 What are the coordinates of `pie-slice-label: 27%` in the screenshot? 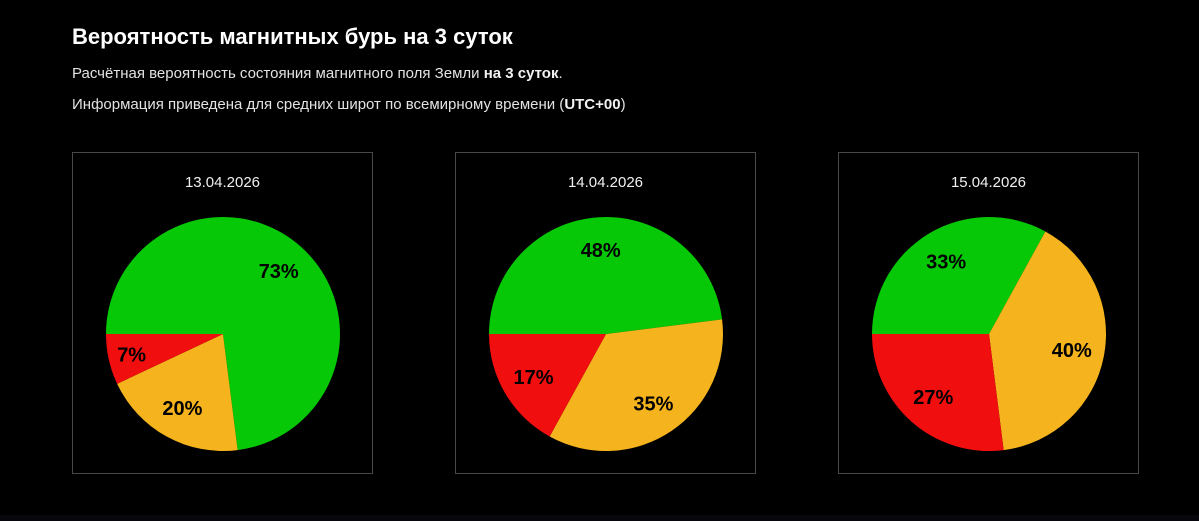 It's located at (933, 398).